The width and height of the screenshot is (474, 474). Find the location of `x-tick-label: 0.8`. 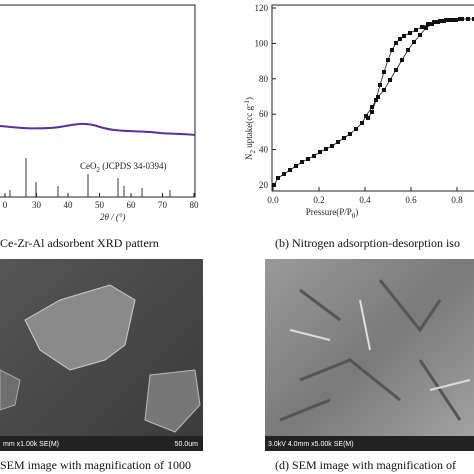

x-tick-label: 0.8 is located at coordinates (457, 200).